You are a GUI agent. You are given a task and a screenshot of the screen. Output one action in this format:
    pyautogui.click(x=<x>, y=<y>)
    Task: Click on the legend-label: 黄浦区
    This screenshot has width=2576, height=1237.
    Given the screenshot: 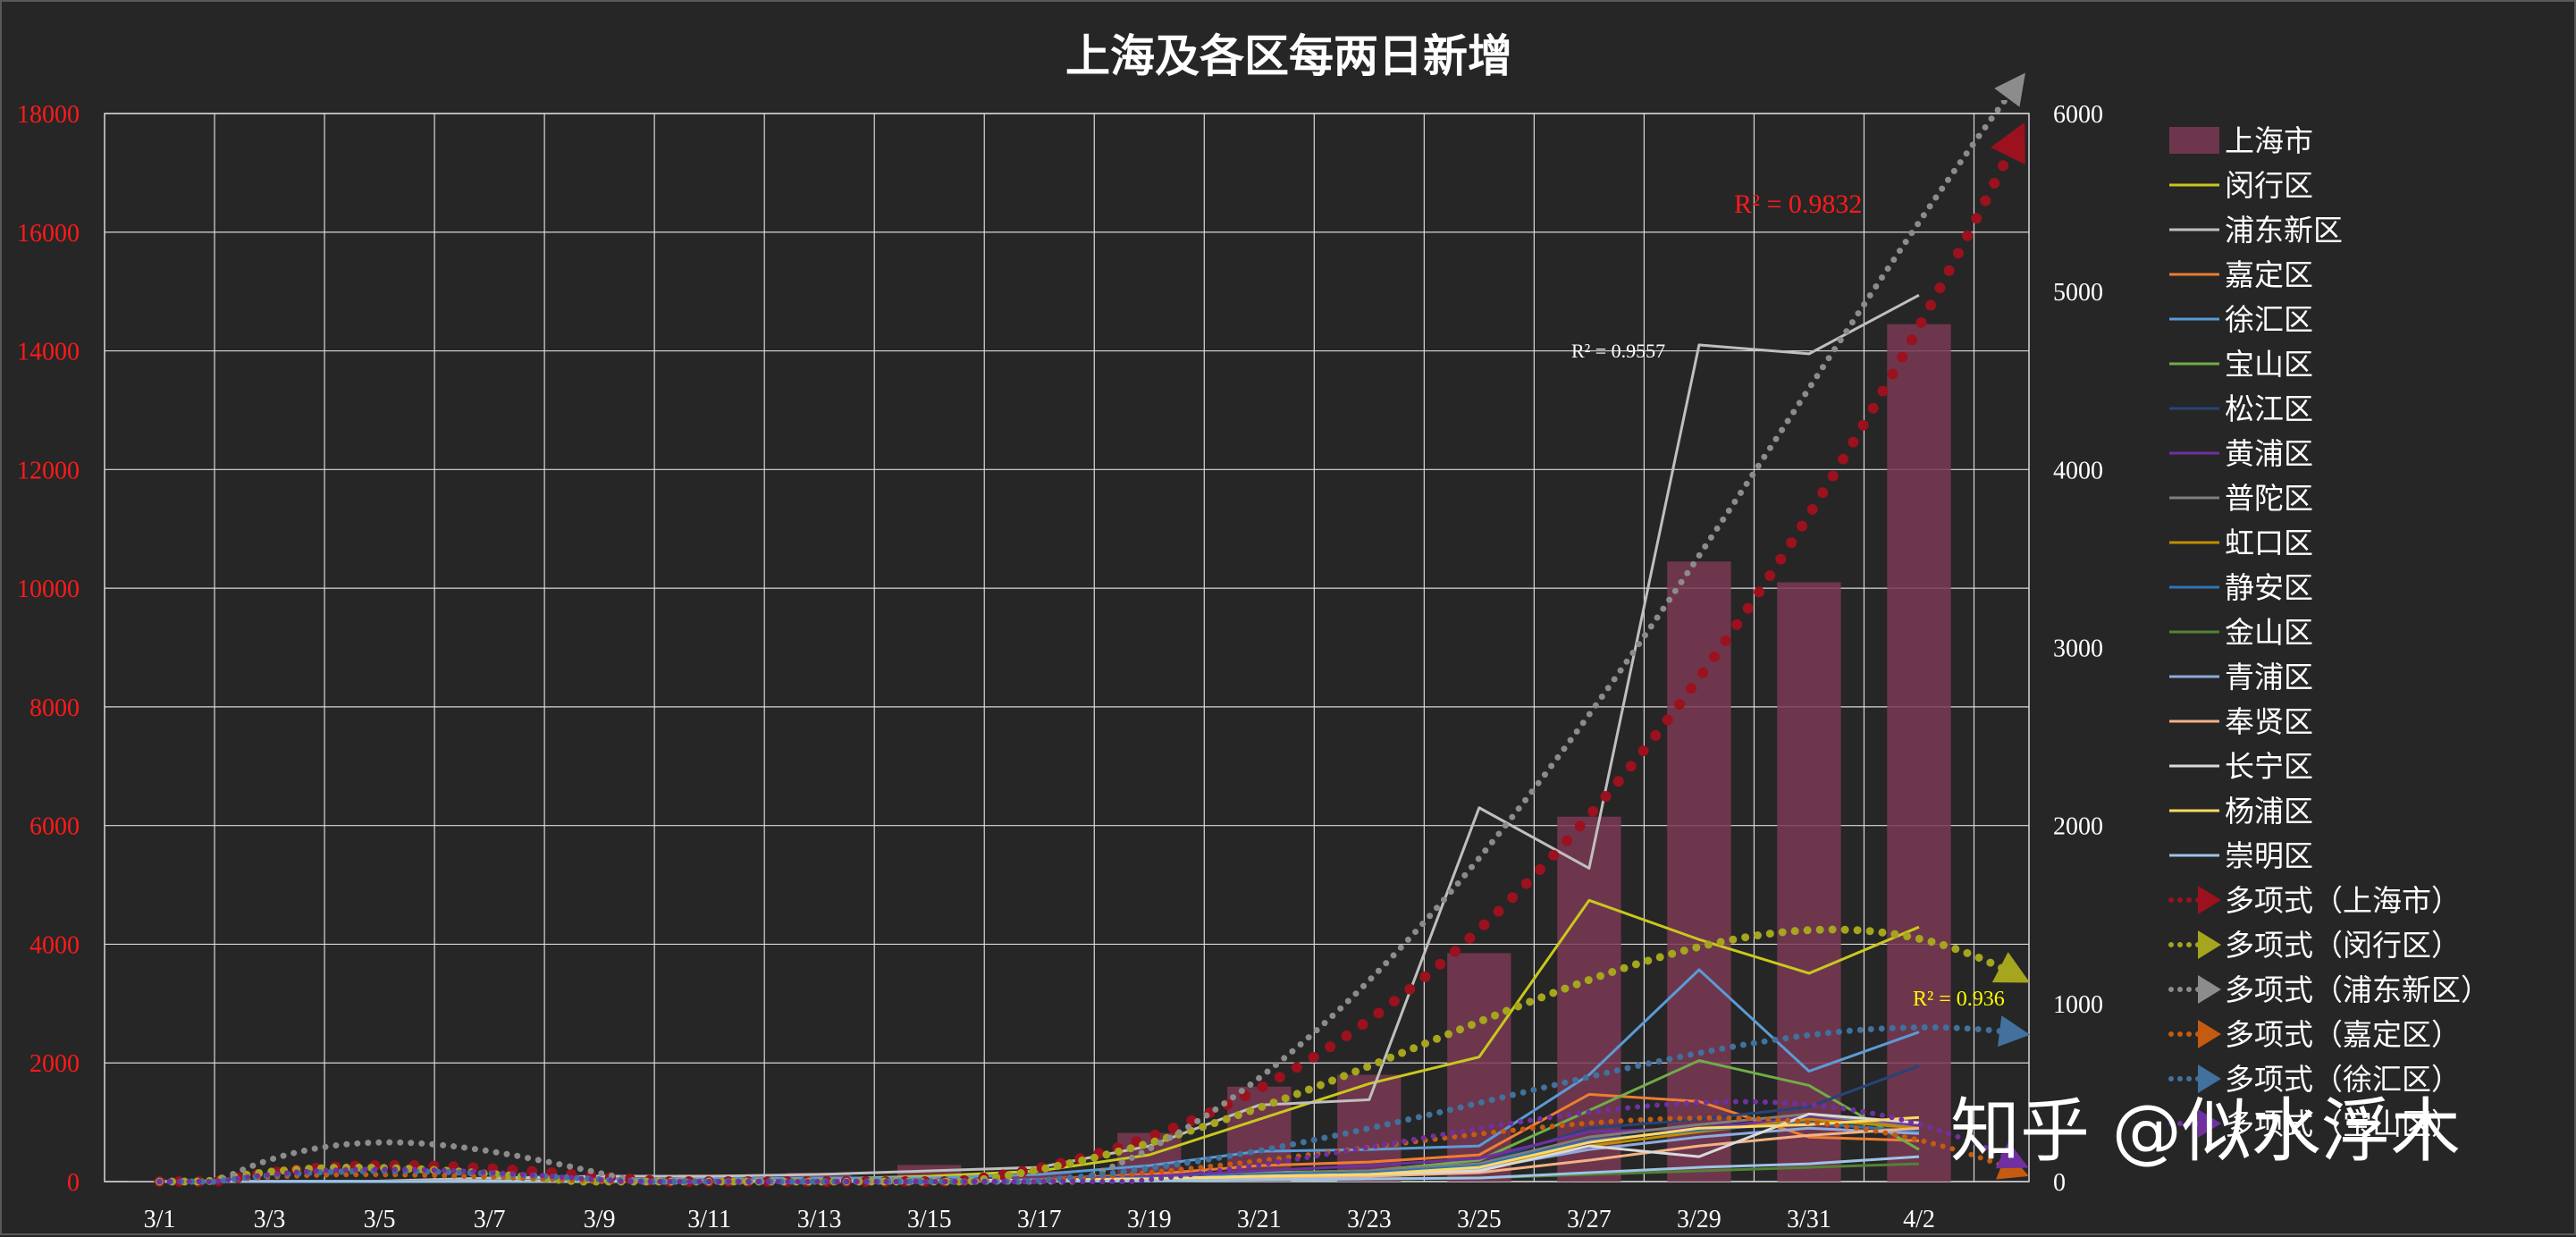 What is the action you would take?
    pyautogui.click(x=2269, y=453)
    